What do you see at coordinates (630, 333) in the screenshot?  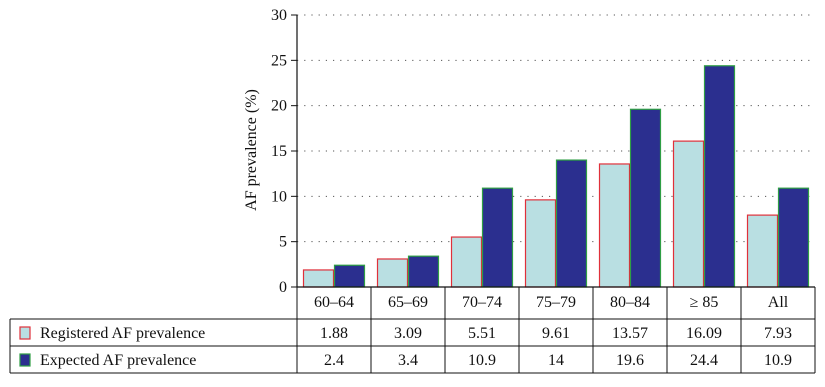 I see `table-cell-value: 13.57` at bounding box center [630, 333].